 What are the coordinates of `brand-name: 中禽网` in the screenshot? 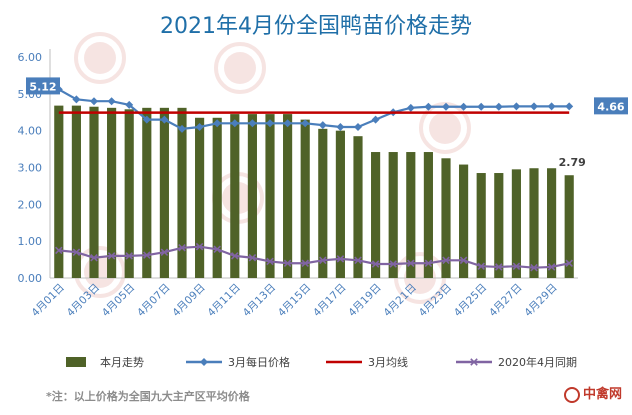 It's located at (602, 394).